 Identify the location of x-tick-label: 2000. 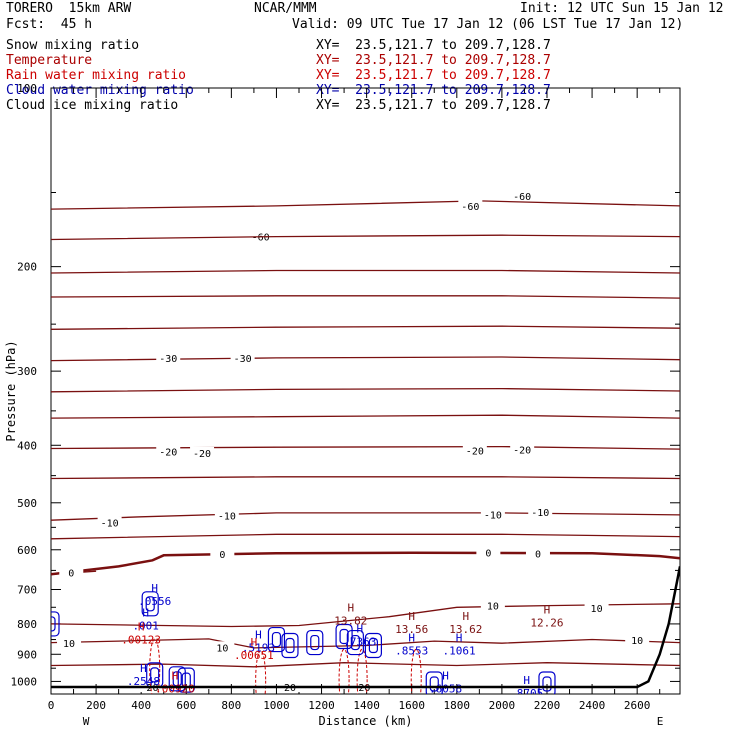
(502, 705).